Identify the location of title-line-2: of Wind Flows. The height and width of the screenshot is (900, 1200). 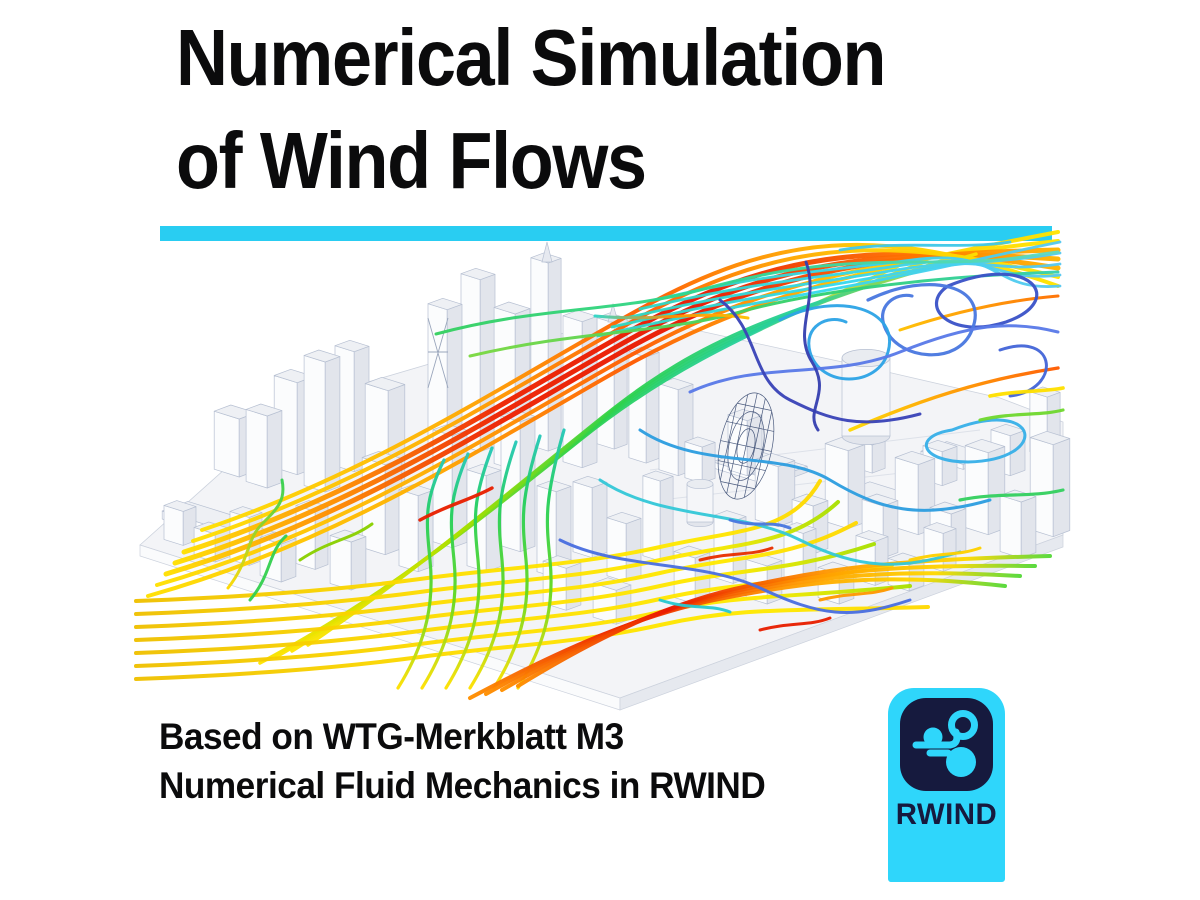
(411, 160).